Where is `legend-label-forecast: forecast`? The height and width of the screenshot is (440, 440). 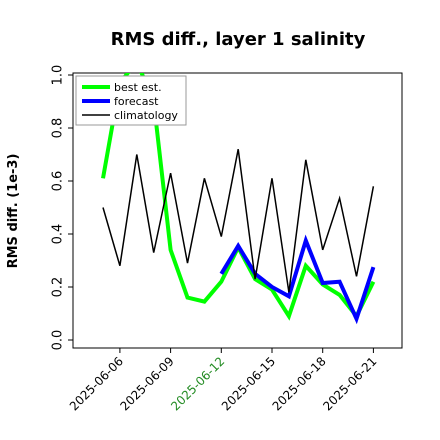
legend-label-forecast: forecast is located at coordinates (136, 101).